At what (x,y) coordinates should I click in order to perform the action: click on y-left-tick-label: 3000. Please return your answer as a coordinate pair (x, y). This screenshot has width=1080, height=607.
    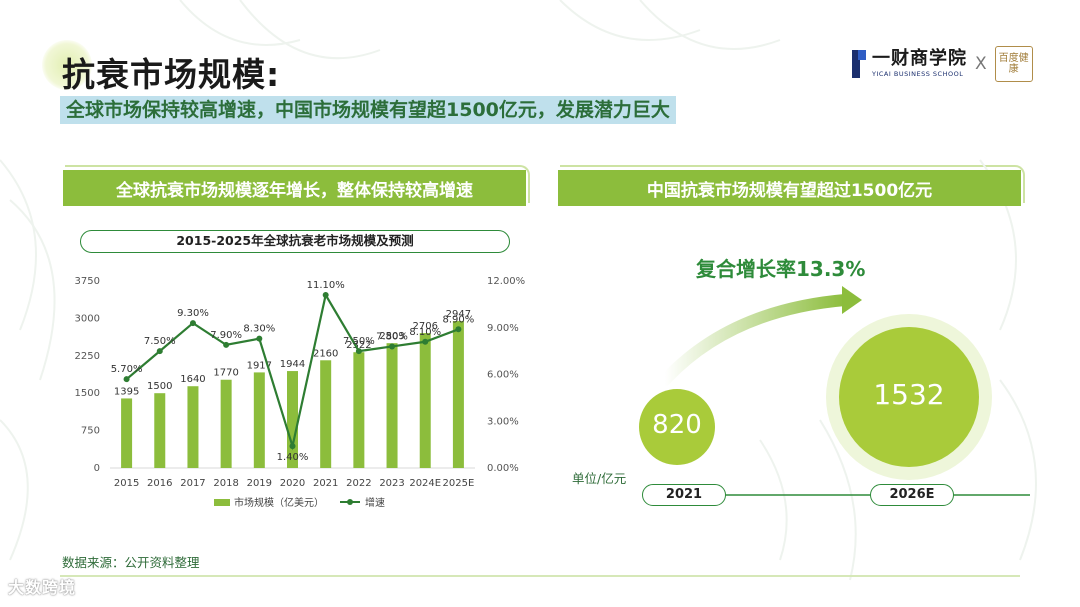
    Looking at the image, I should click on (87, 318).